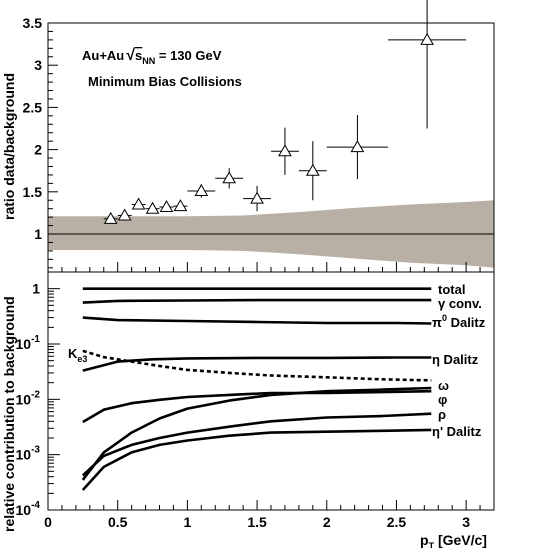  Describe the element at coordinates (442, 399) in the screenshot. I see `series-label: φ` at that location.